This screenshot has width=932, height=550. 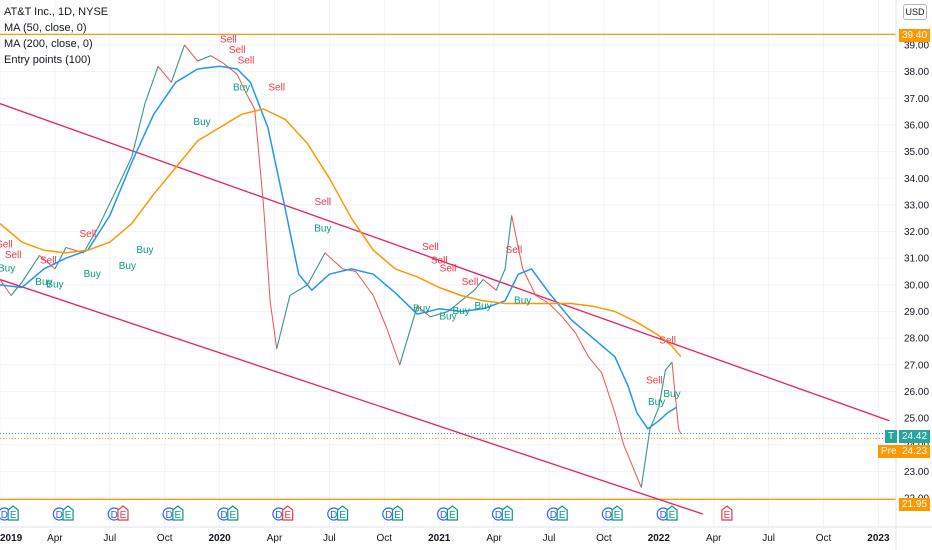 What do you see at coordinates (916, 472) in the screenshot?
I see `y-tick-label: 23.00` at bounding box center [916, 472].